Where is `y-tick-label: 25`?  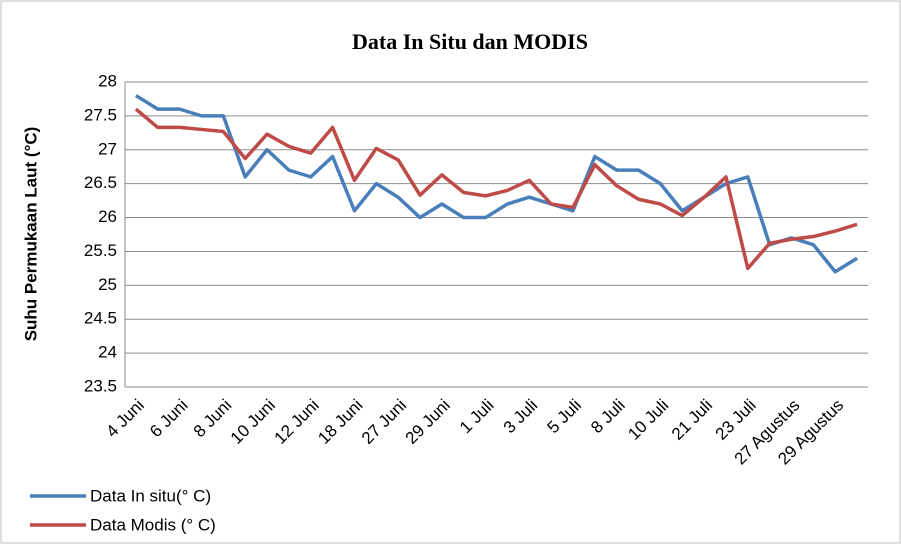 y-tick-label: 25 is located at coordinates (107, 284).